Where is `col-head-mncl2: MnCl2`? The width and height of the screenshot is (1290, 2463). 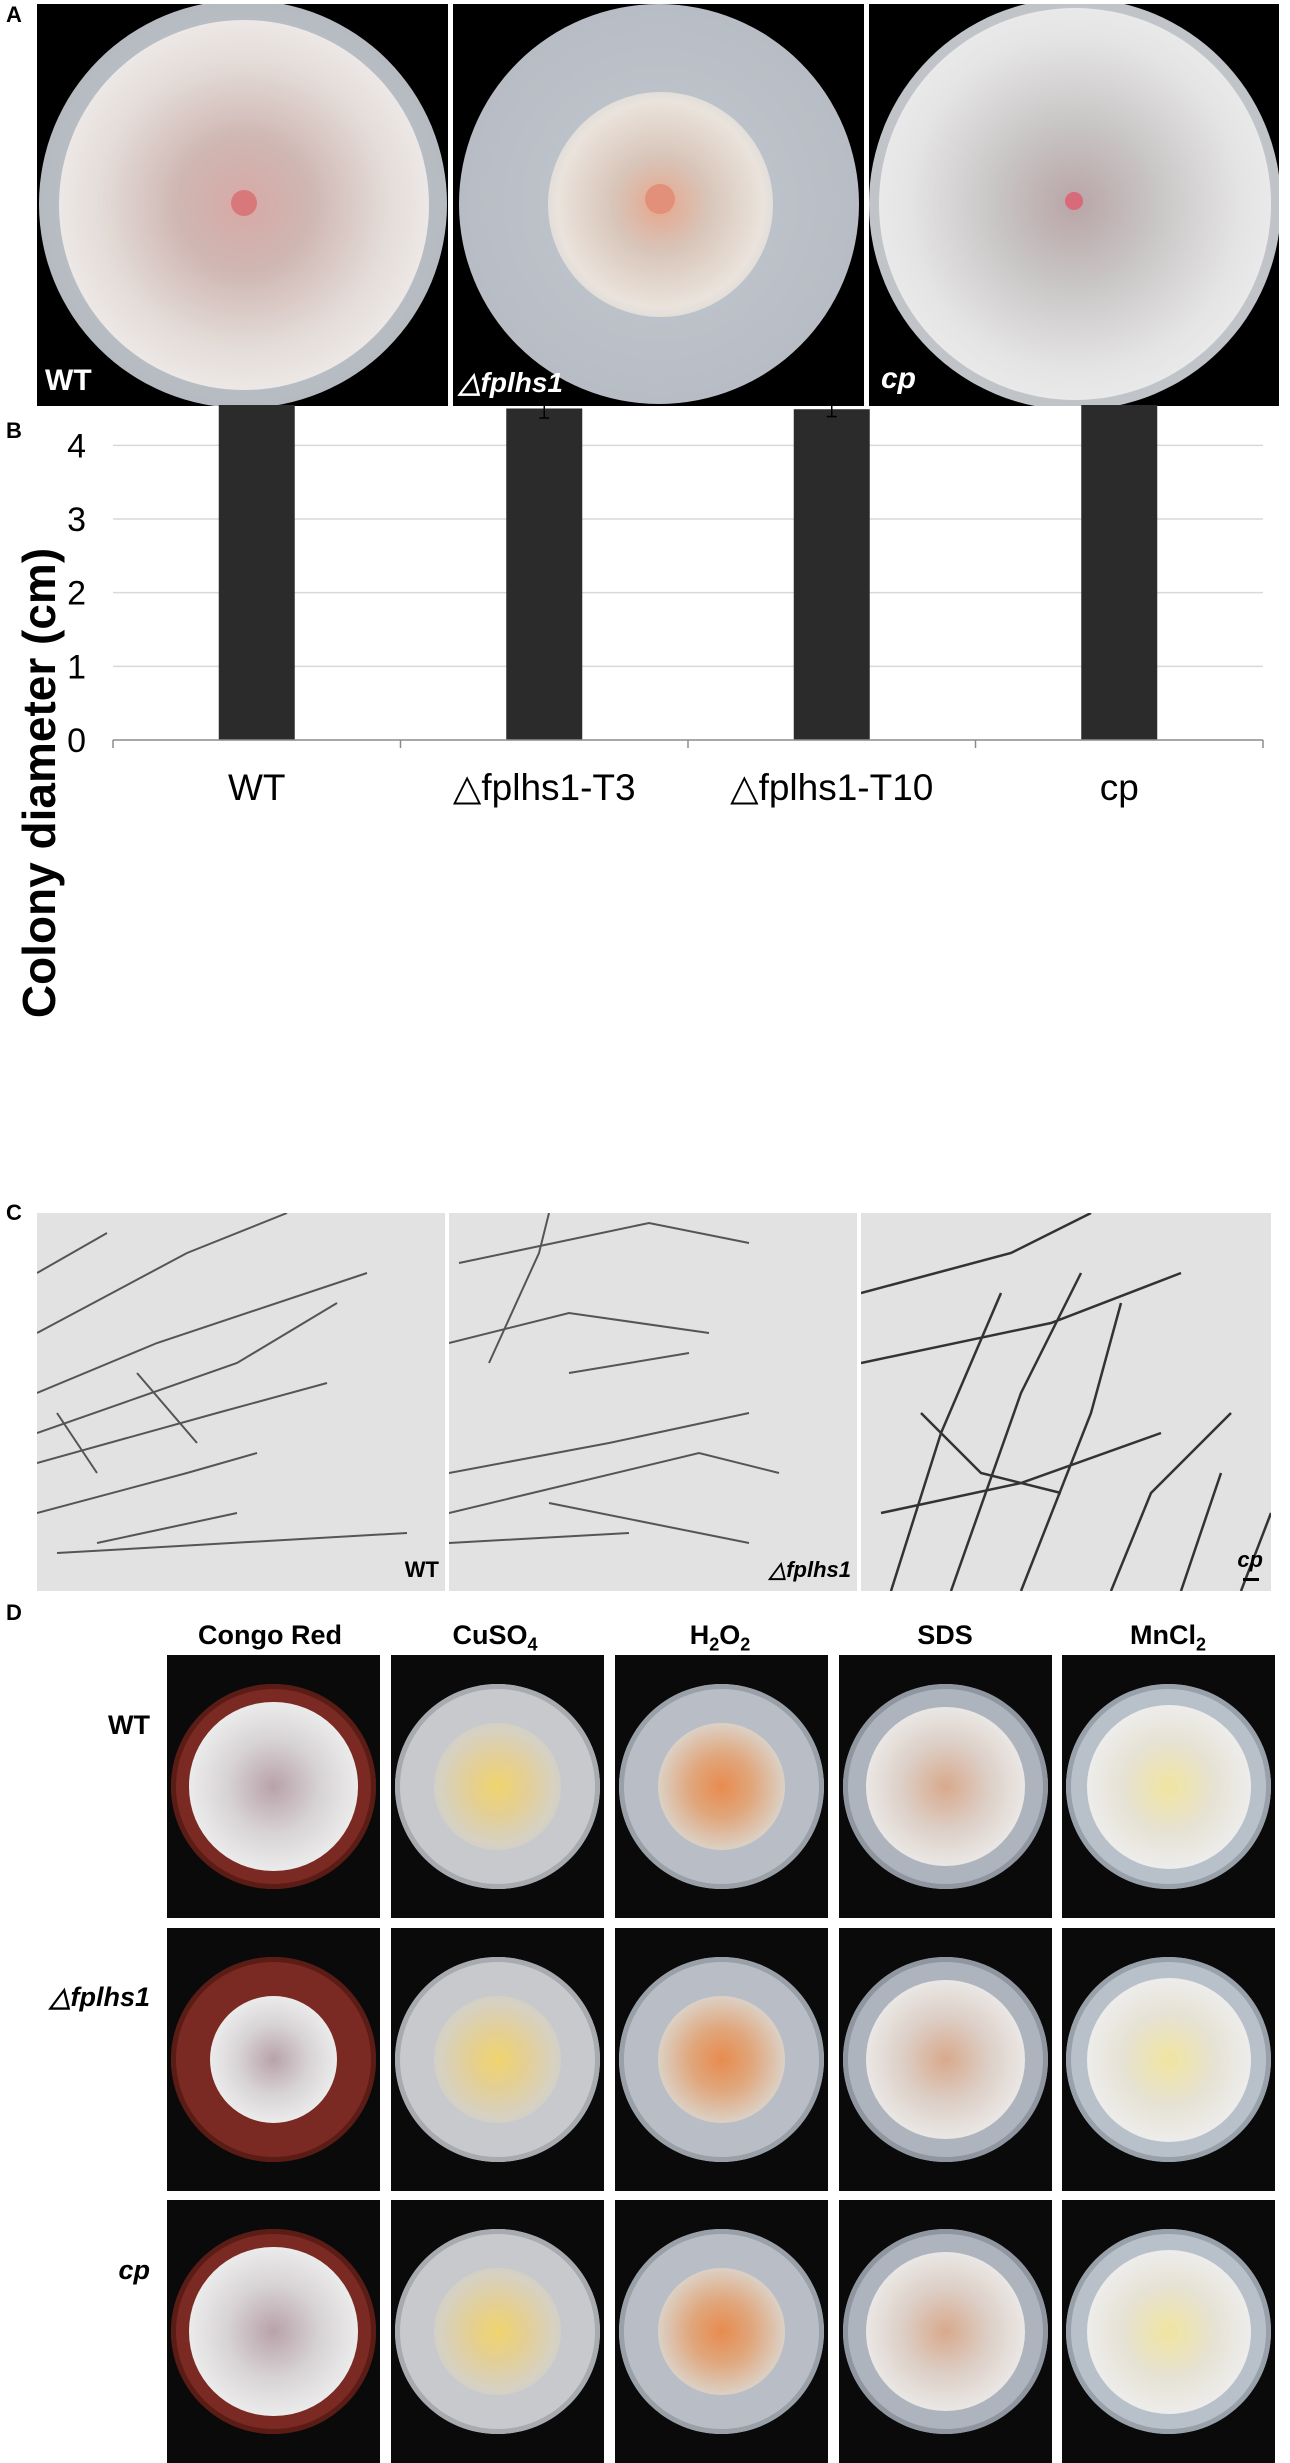 col-head-mncl2: MnCl2 is located at coordinates (1168, 1637).